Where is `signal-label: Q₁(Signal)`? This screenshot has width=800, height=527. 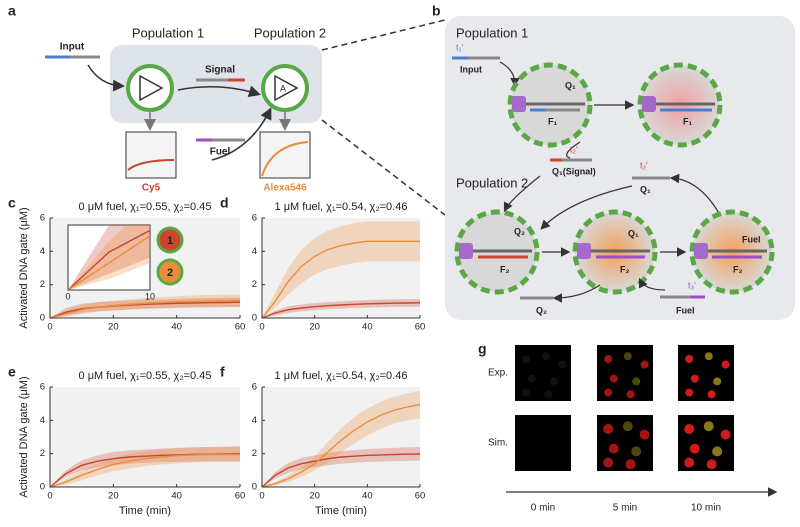 signal-label: Q₁(Signal) is located at coordinates (574, 171).